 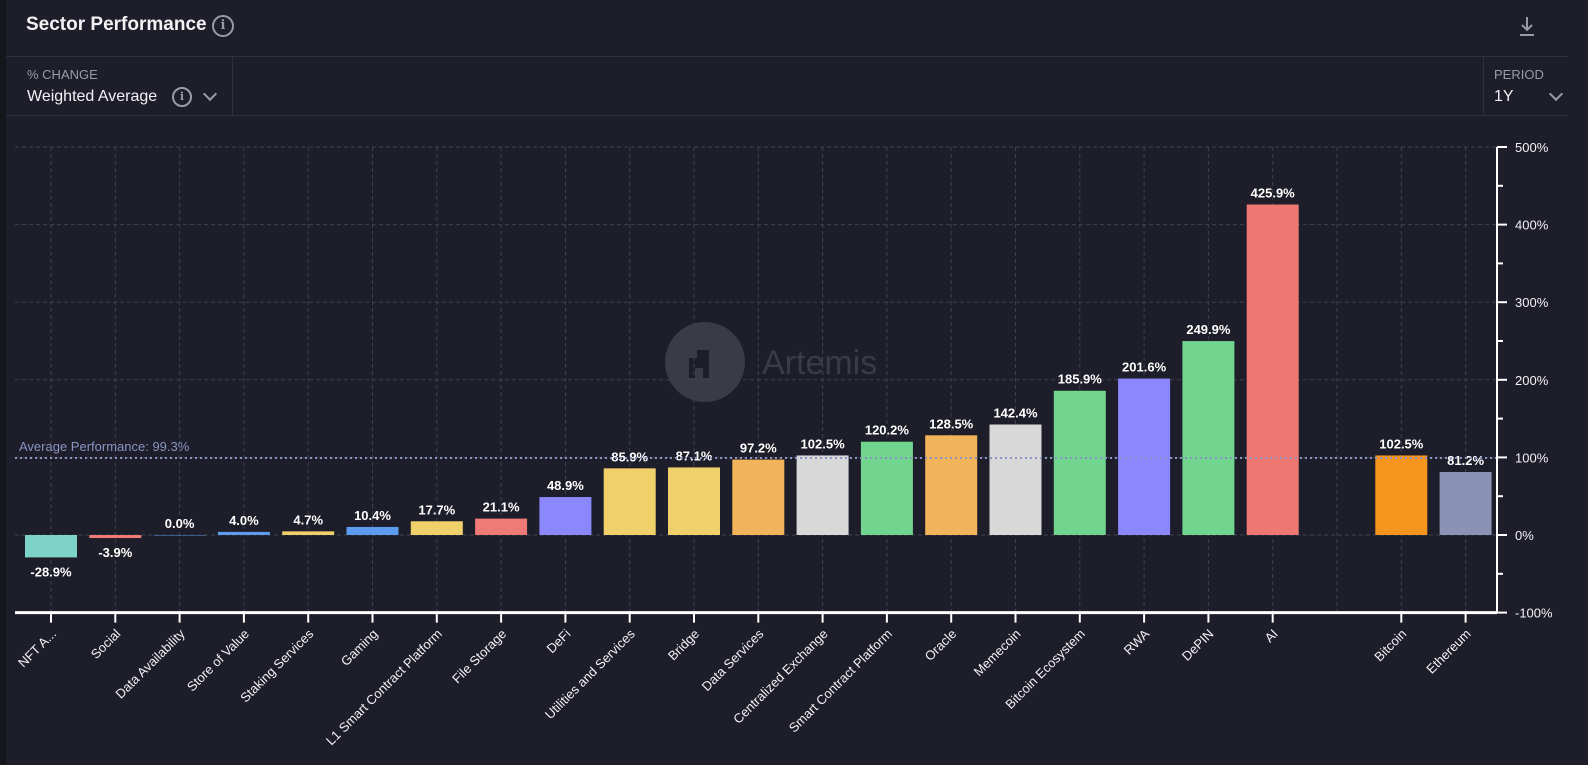 I want to click on data-label: 48.9%, so click(x=565, y=485).